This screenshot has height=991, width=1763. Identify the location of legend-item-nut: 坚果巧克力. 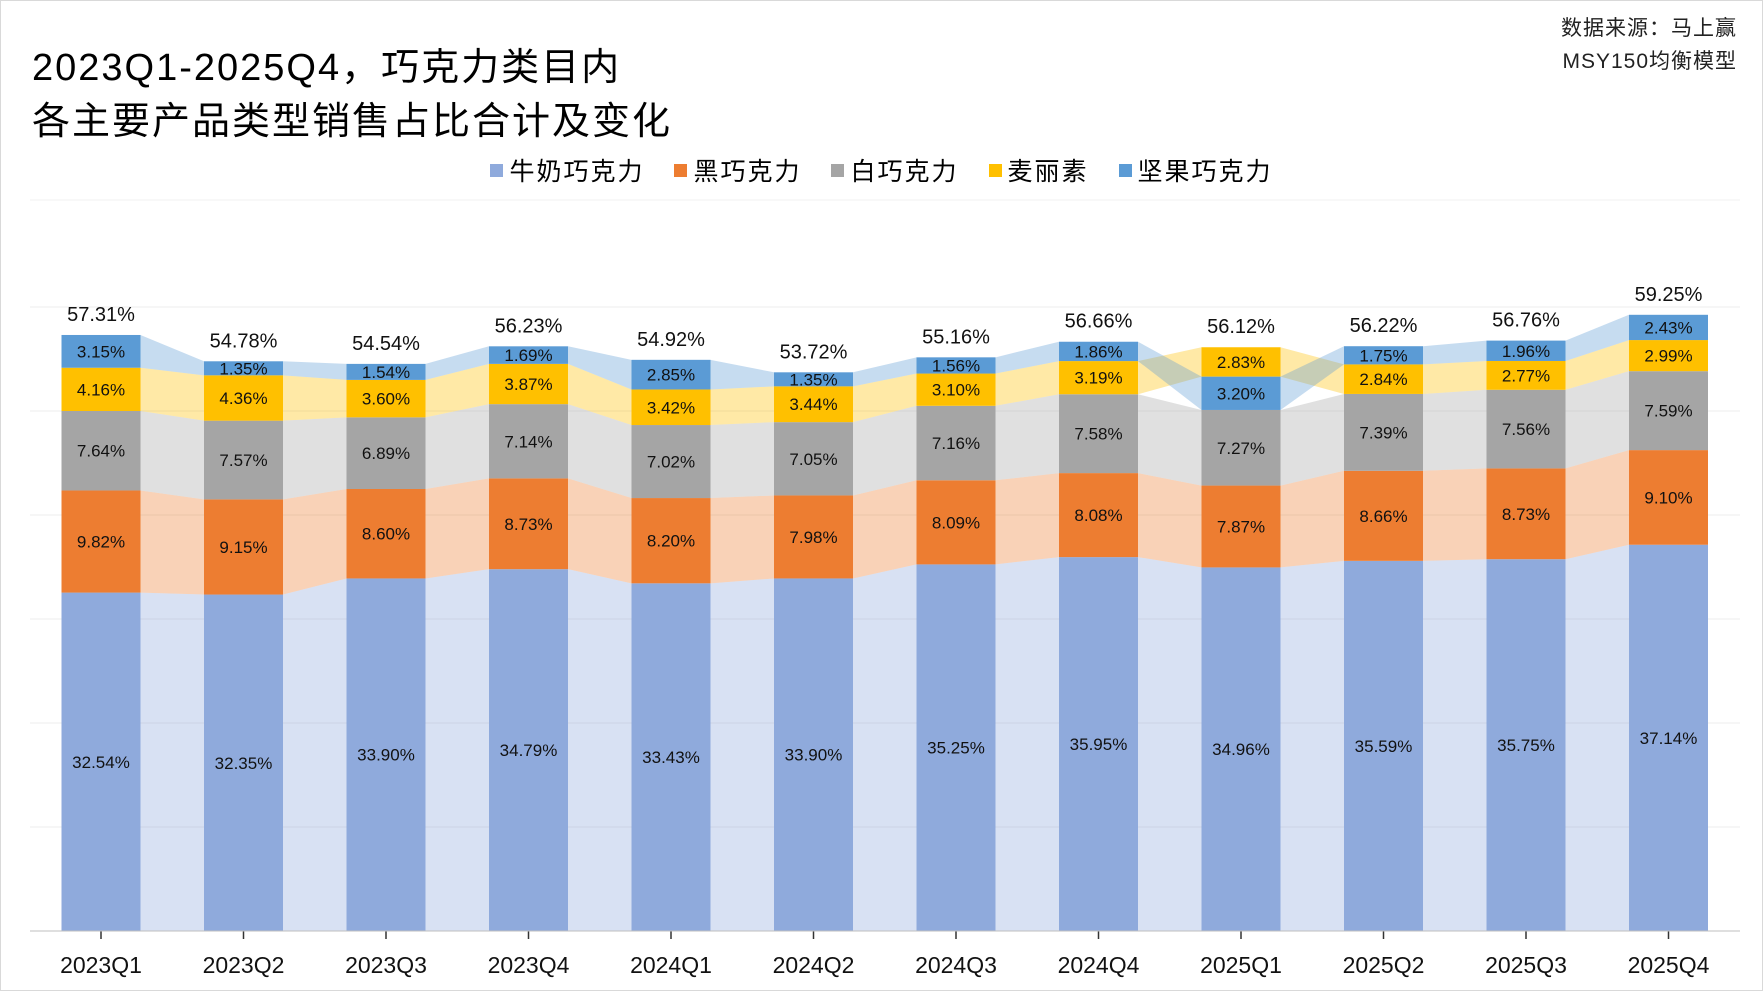
(1195, 170).